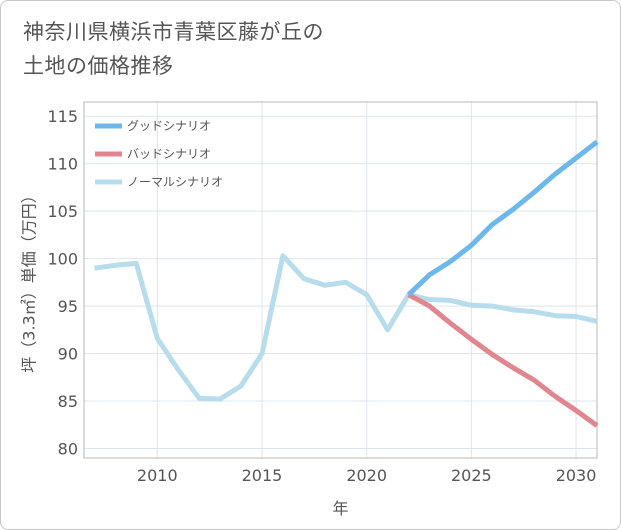  What do you see at coordinates (340, 508) in the screenshot?
I see `x-axis-label: 年` at bounding box center [340, 508].